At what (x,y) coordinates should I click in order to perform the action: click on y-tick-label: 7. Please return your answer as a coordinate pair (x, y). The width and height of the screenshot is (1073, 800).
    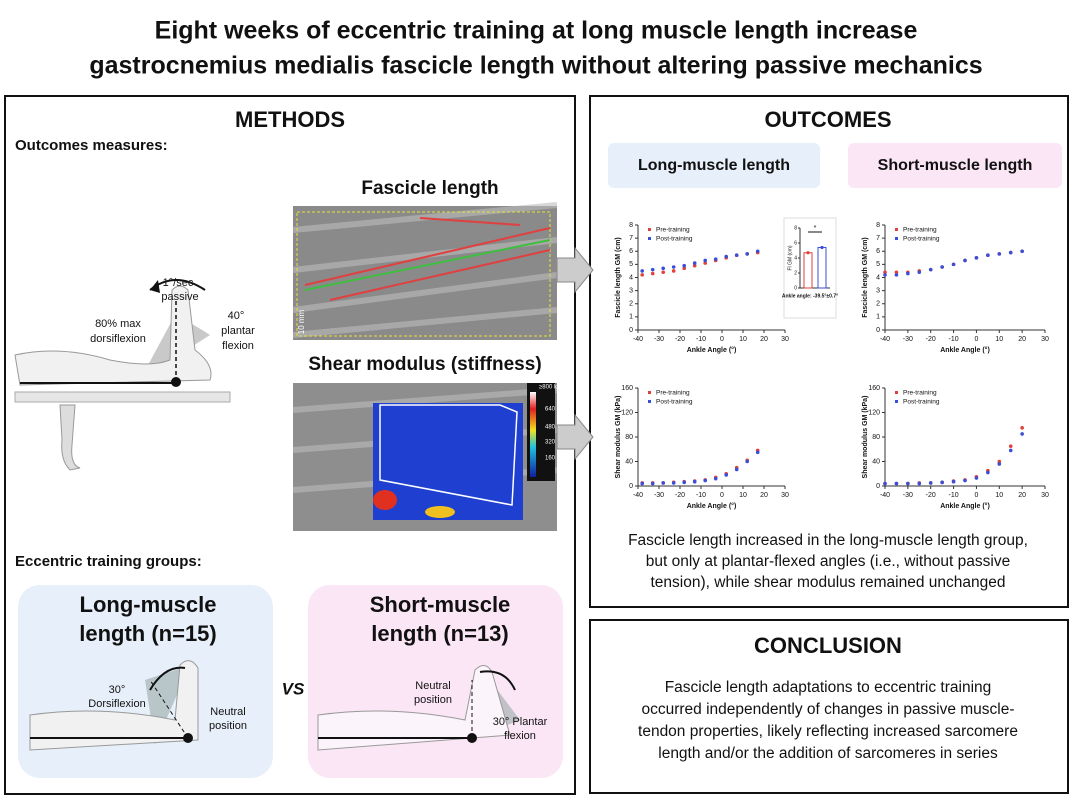
    Looking at the image, I should click on (631, 238).